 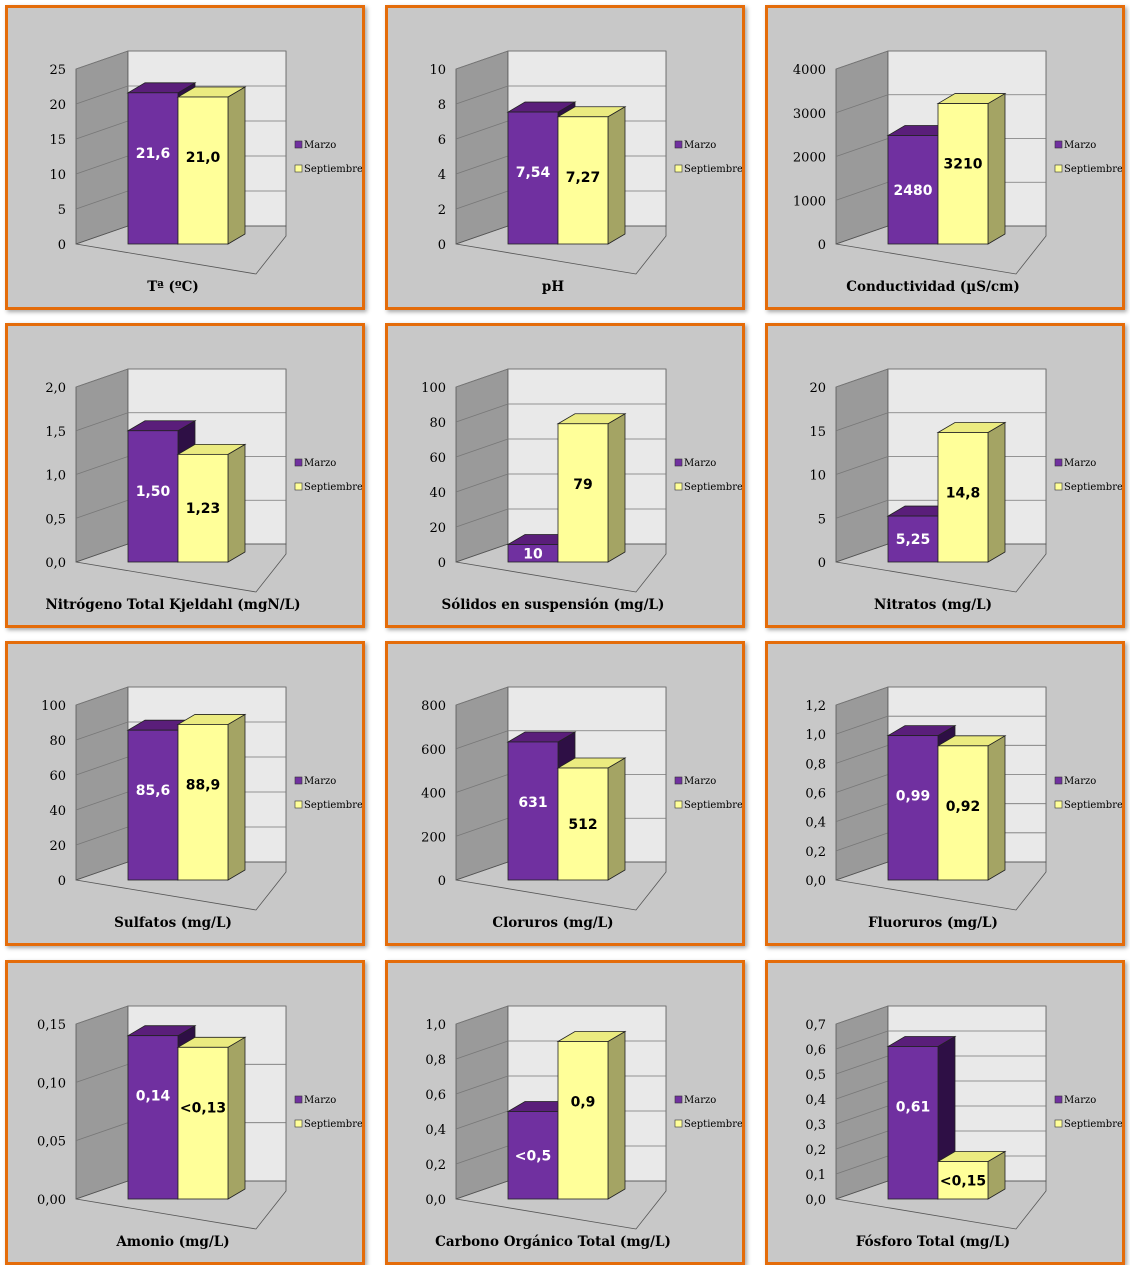 I want to click on axis-title: Conductividad (µS/cm), so click(x=933, y=287).